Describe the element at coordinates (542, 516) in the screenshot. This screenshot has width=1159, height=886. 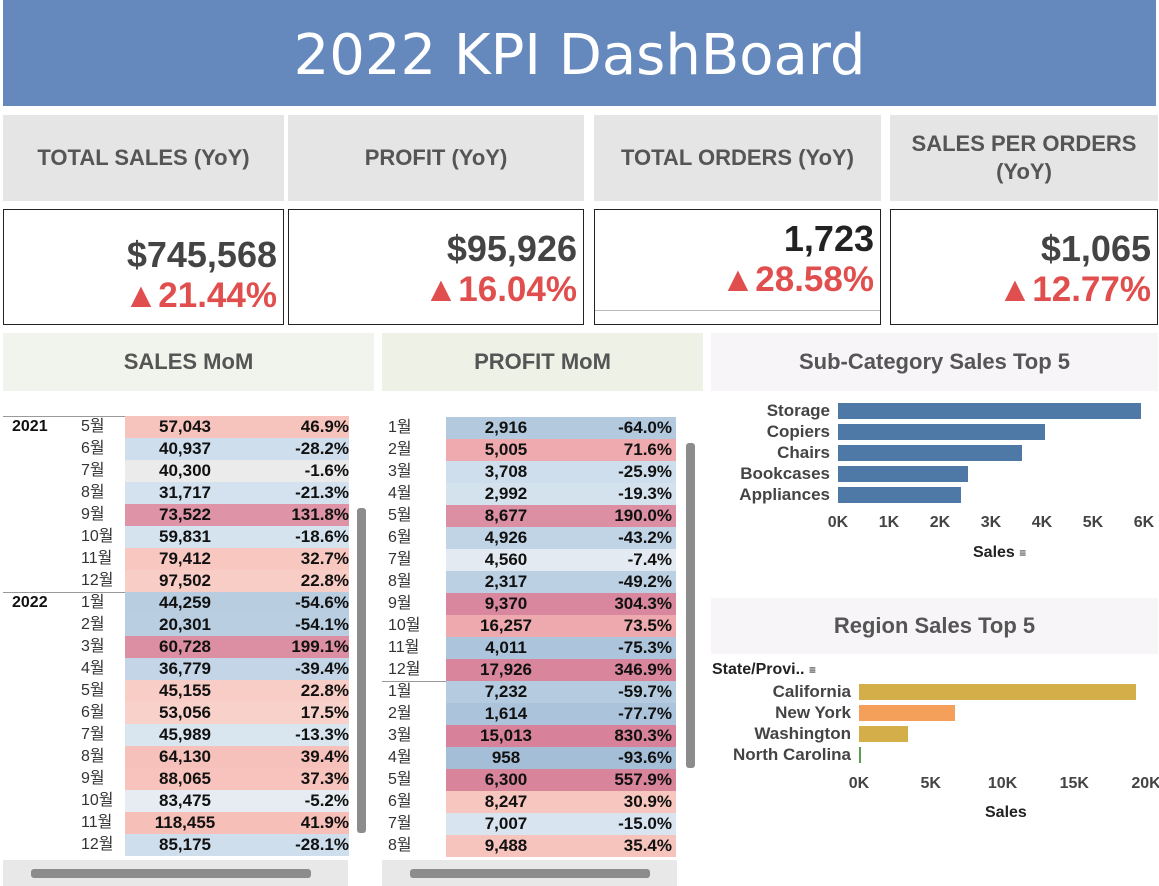
I see `table-row: 5월 8,677 190.0%` at that location.